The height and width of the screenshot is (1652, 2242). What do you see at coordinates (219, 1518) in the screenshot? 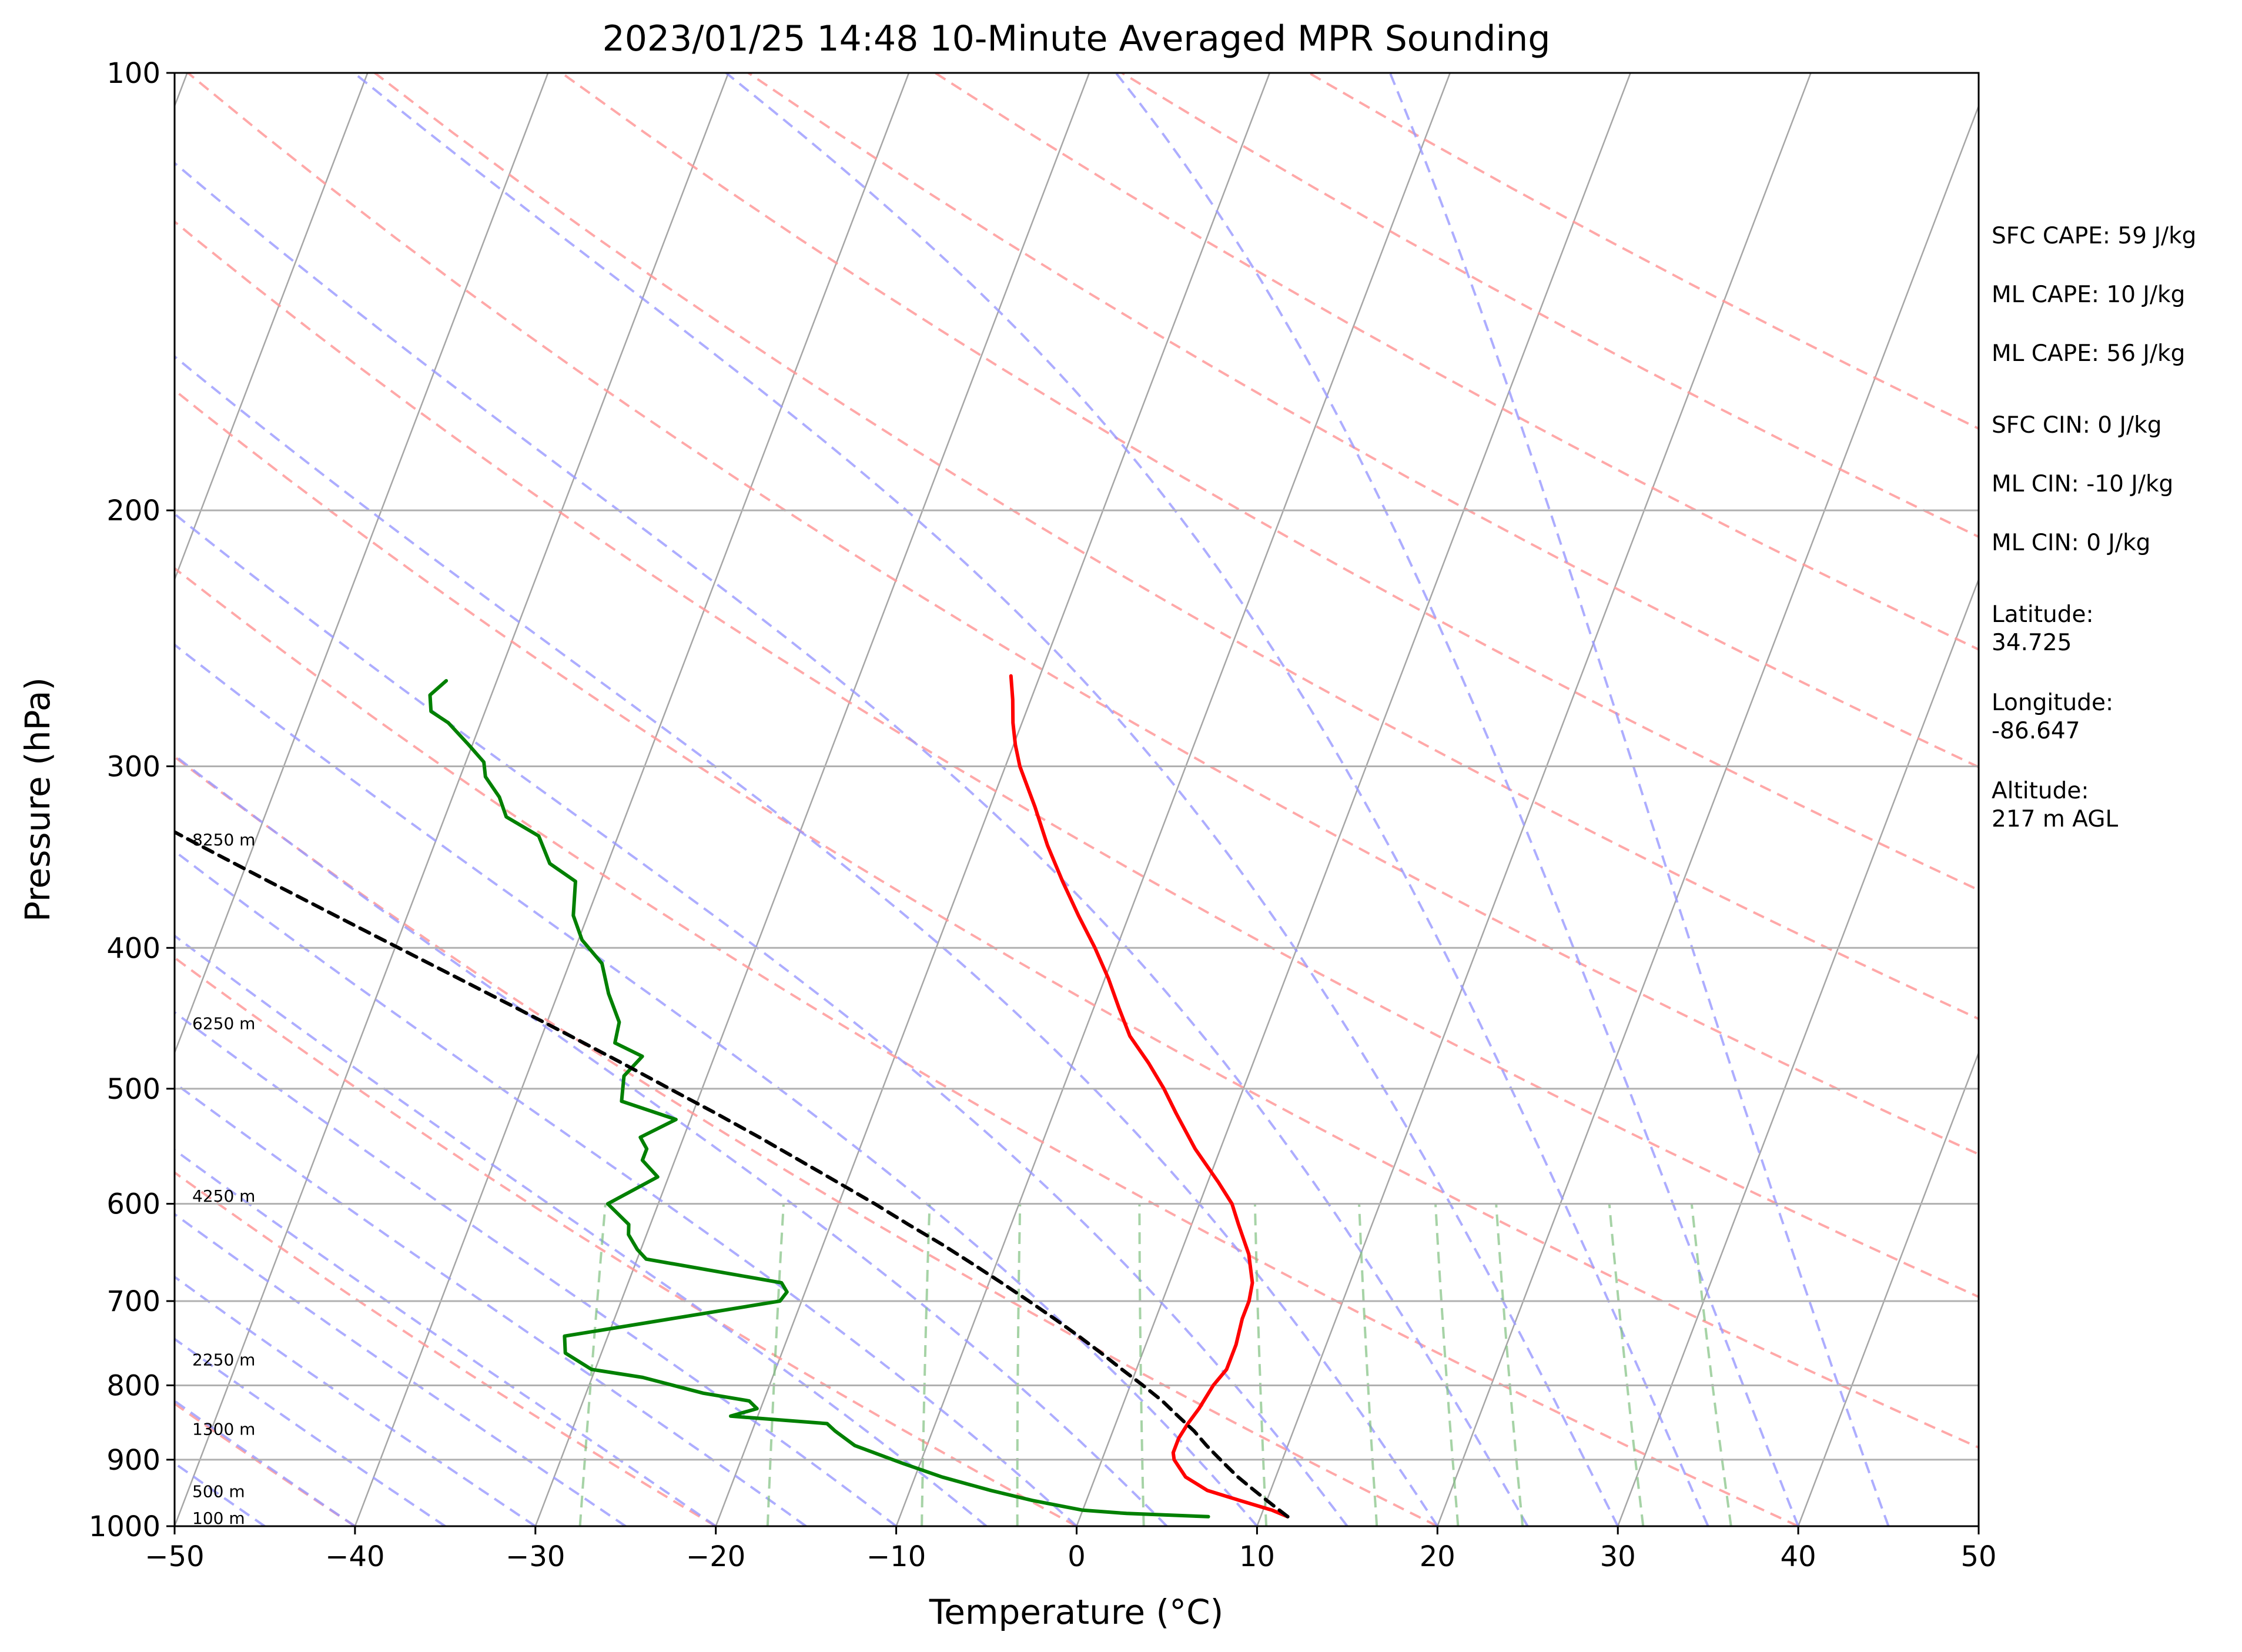
I see `height-label: 100 m` at bounding box center [219, 1518].